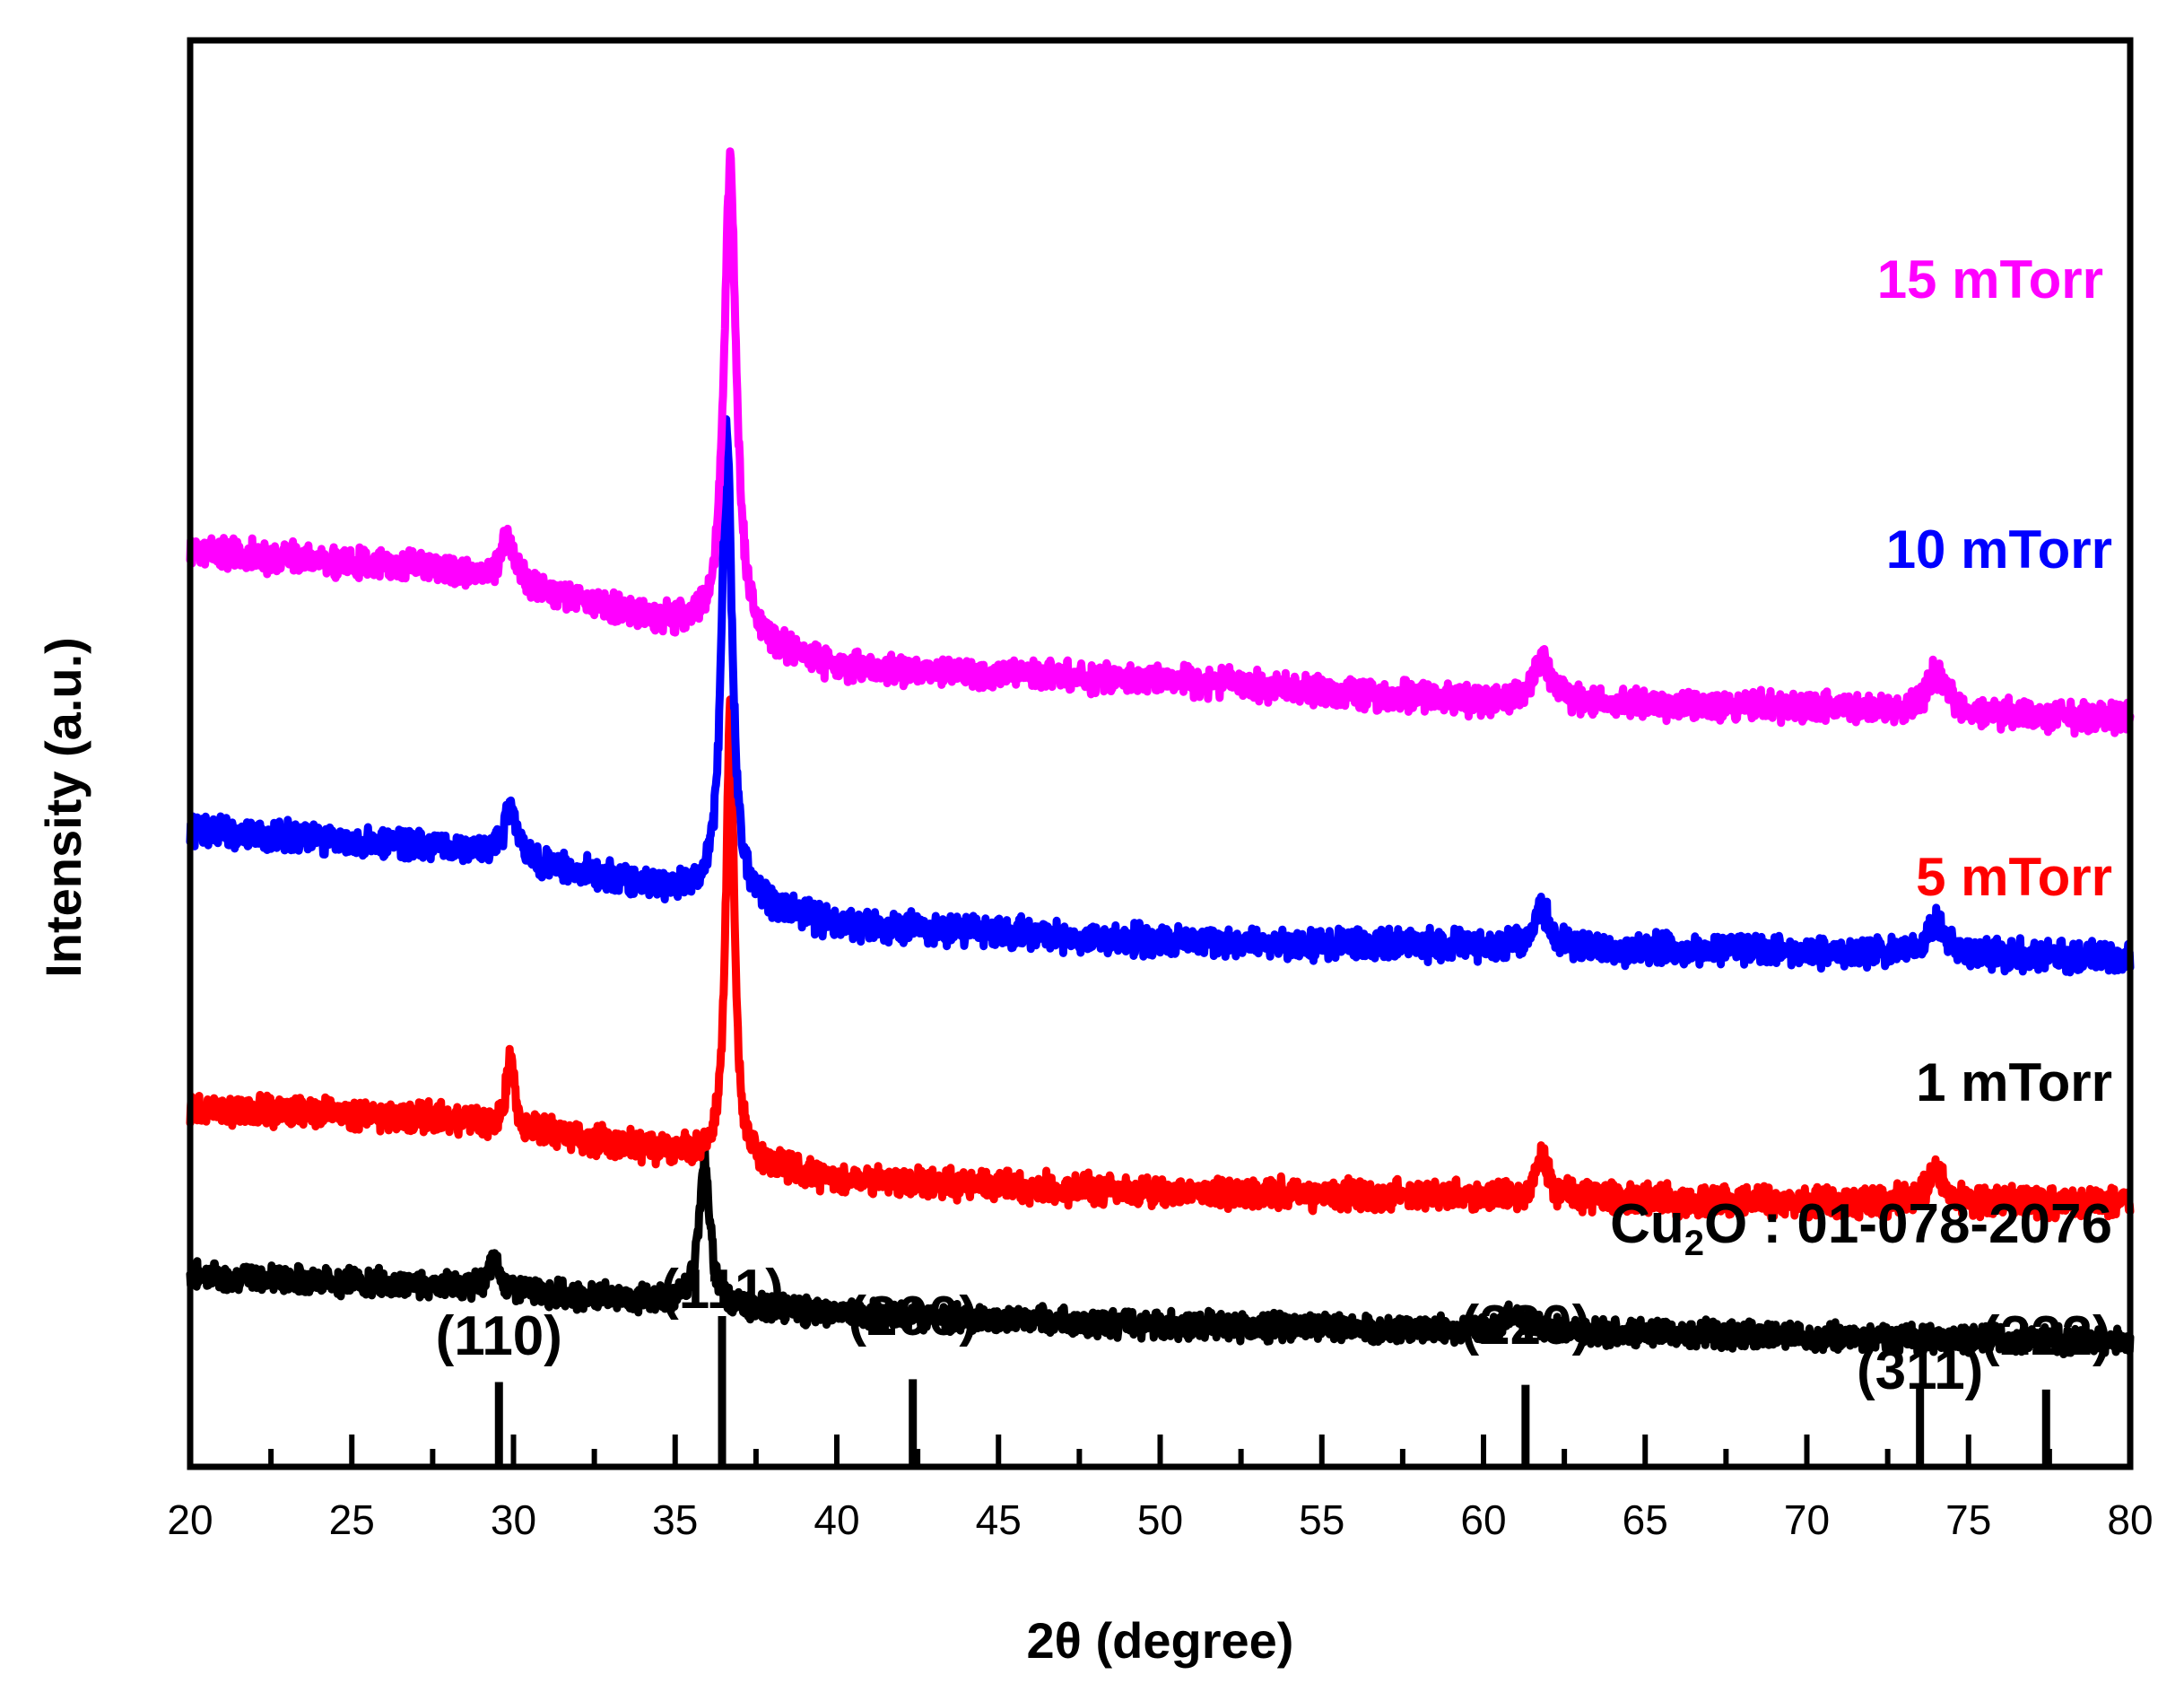 This screenshot has width=2184, height=1692. Describe the element at coordinates (1525, 1325) in the screenshot. I see `reference-label: (220)` at that location.